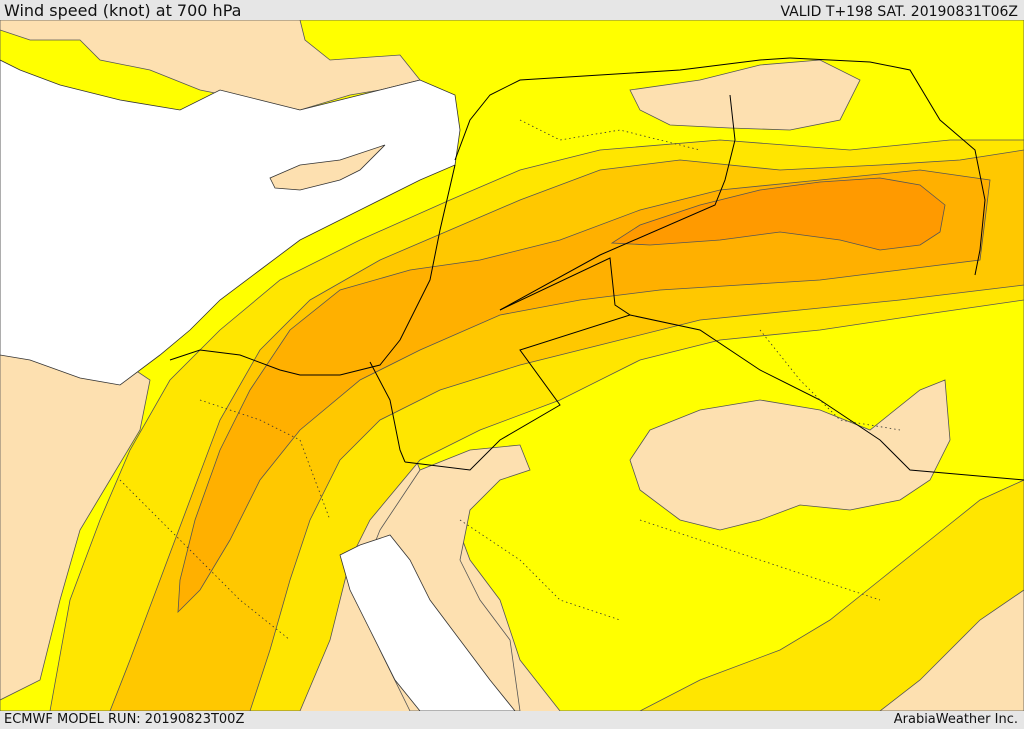 The height and width of the screenshot is (729, 1024). What do you see at coordinates (622, 109) in the screenshot?
I see `border-turkey-syria` at bounding box center [622, 109].